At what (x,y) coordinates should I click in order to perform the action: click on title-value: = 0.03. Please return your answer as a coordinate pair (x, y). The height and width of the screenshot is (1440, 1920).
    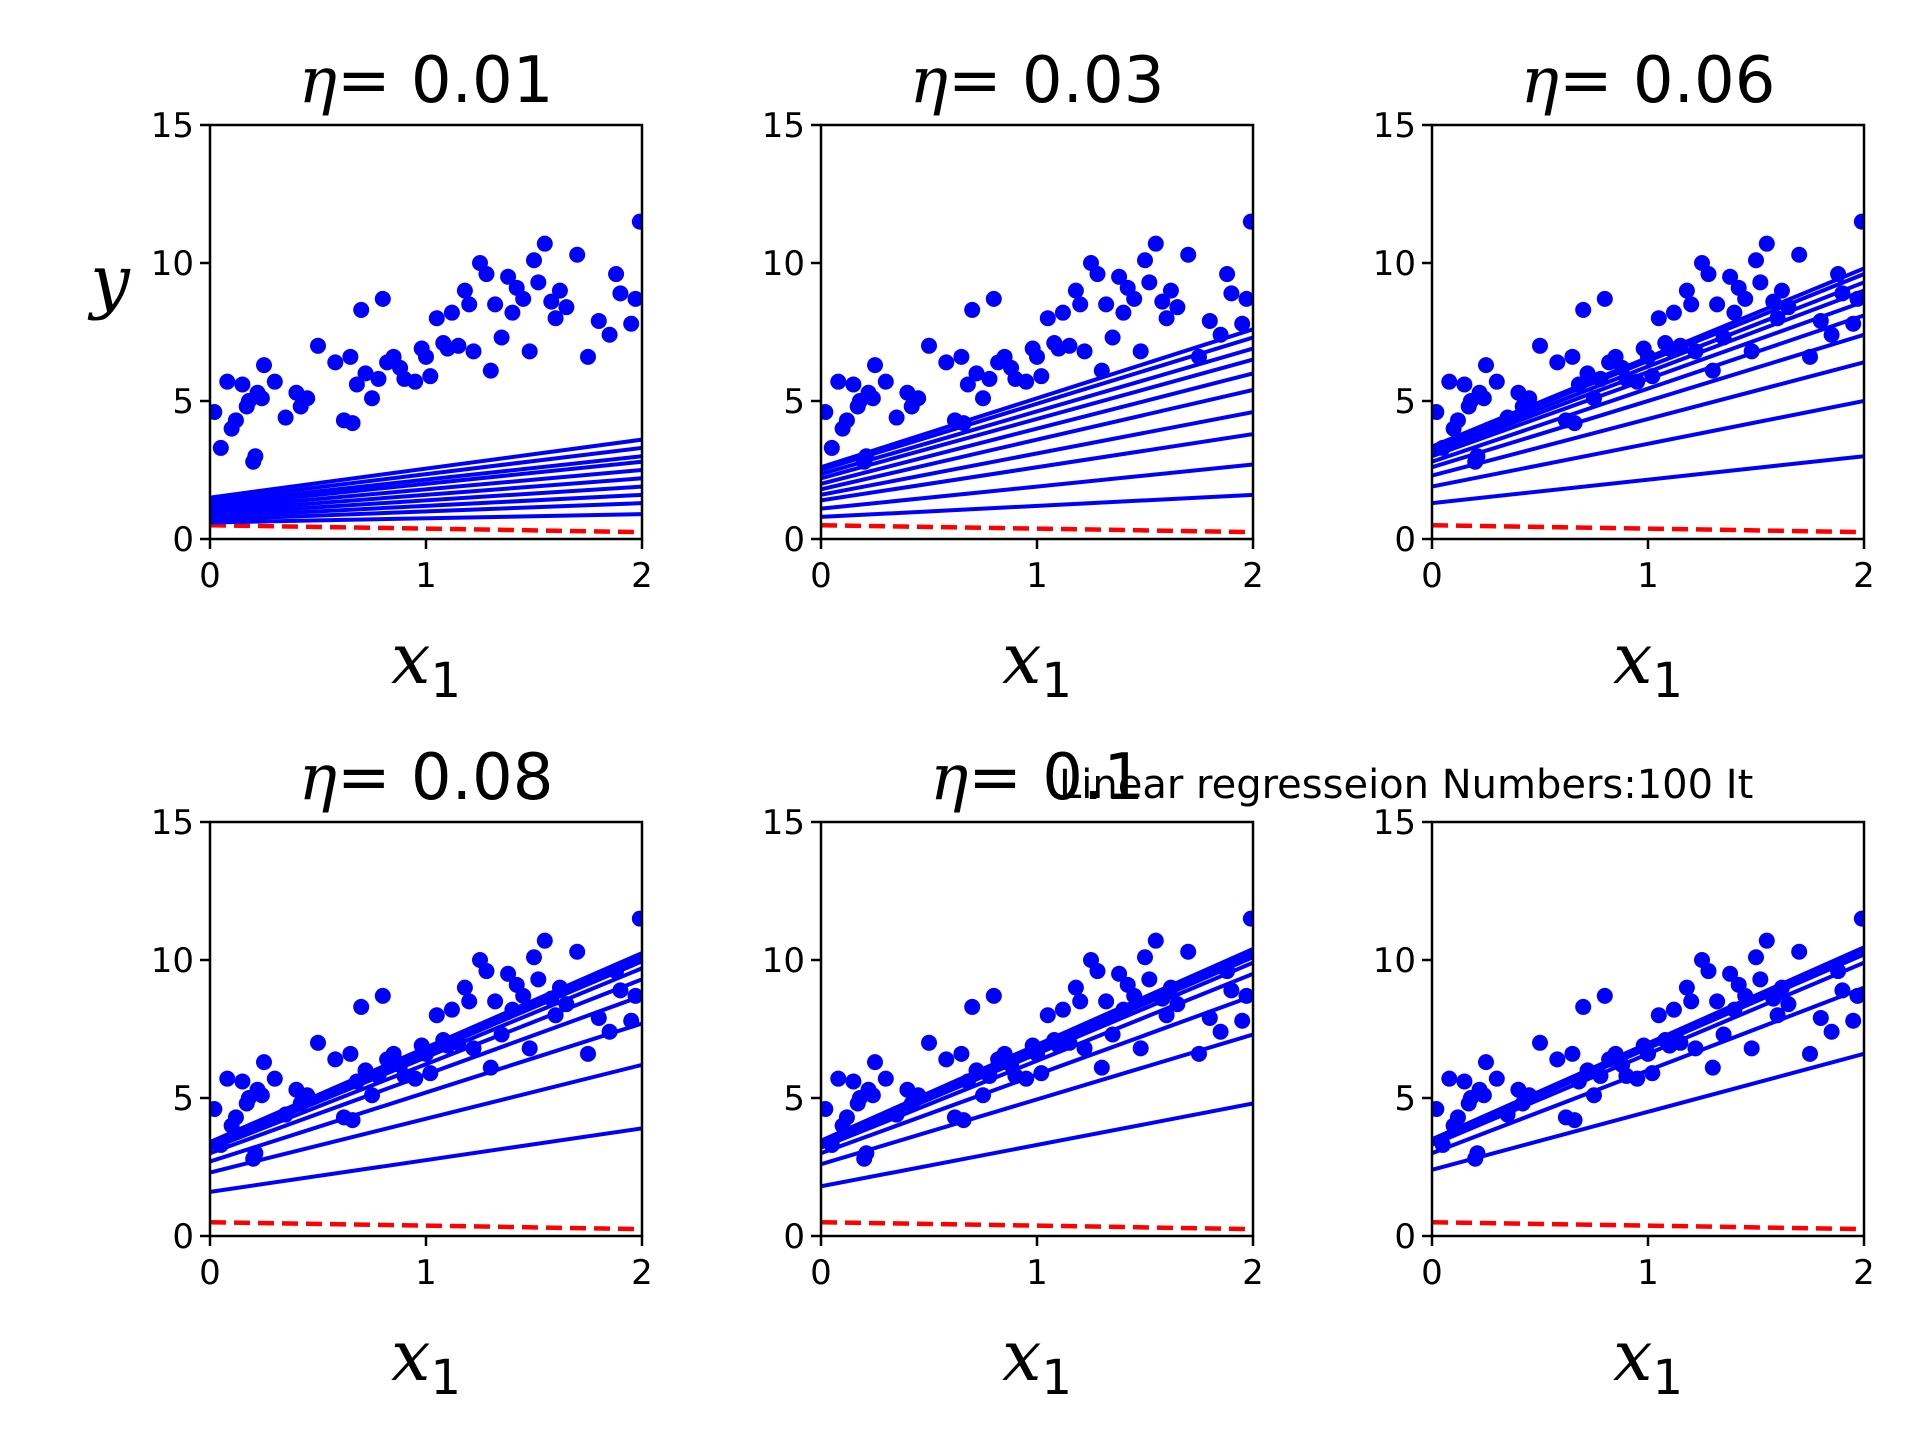
    Looking at the image, I should click on (1056, 81).